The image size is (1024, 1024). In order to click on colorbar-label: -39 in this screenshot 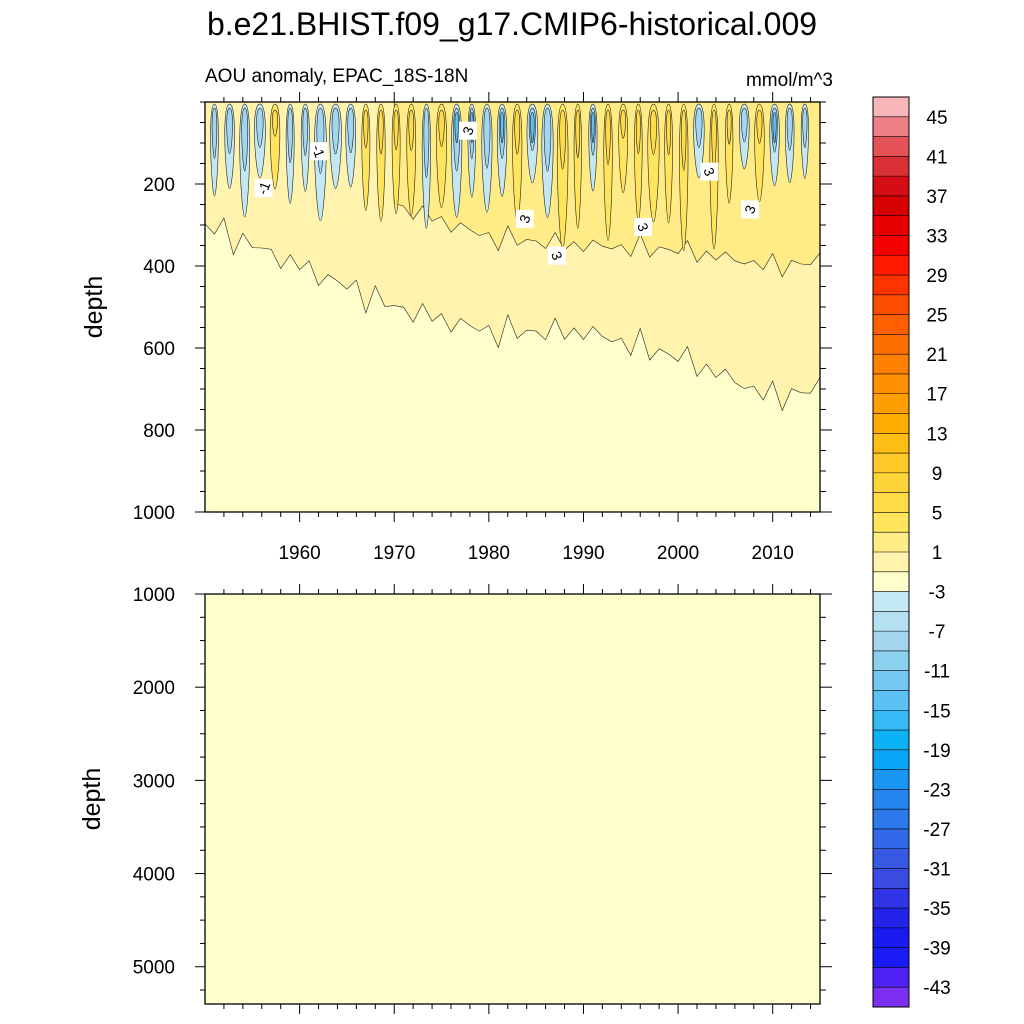, I will do `click(936, 949)`.